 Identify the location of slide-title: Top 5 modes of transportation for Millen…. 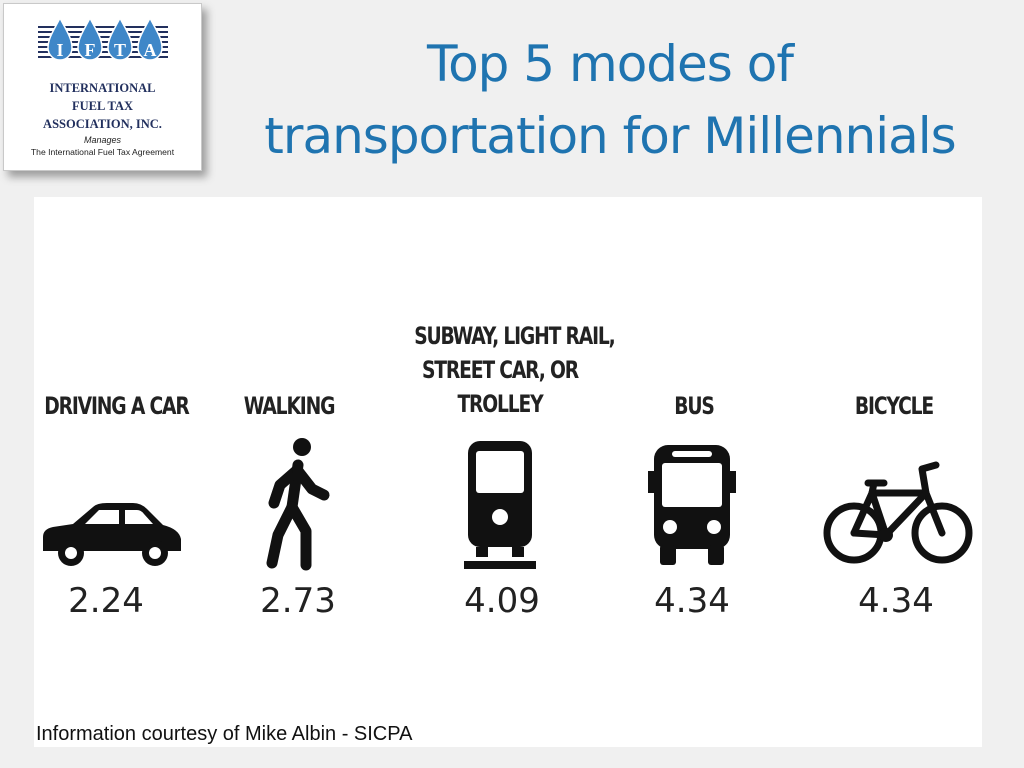
(610, 100).